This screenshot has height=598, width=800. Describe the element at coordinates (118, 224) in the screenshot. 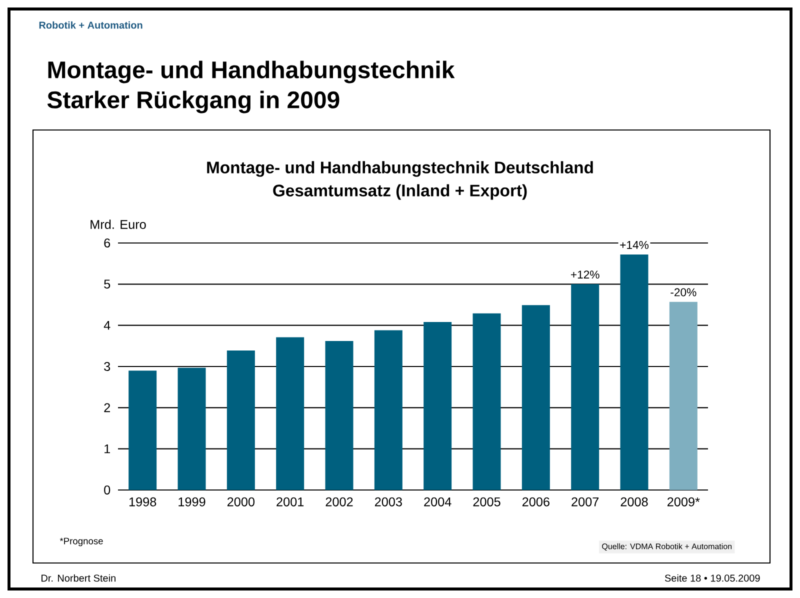

I see `y-axis-title: Mrd. Euro` at that location.